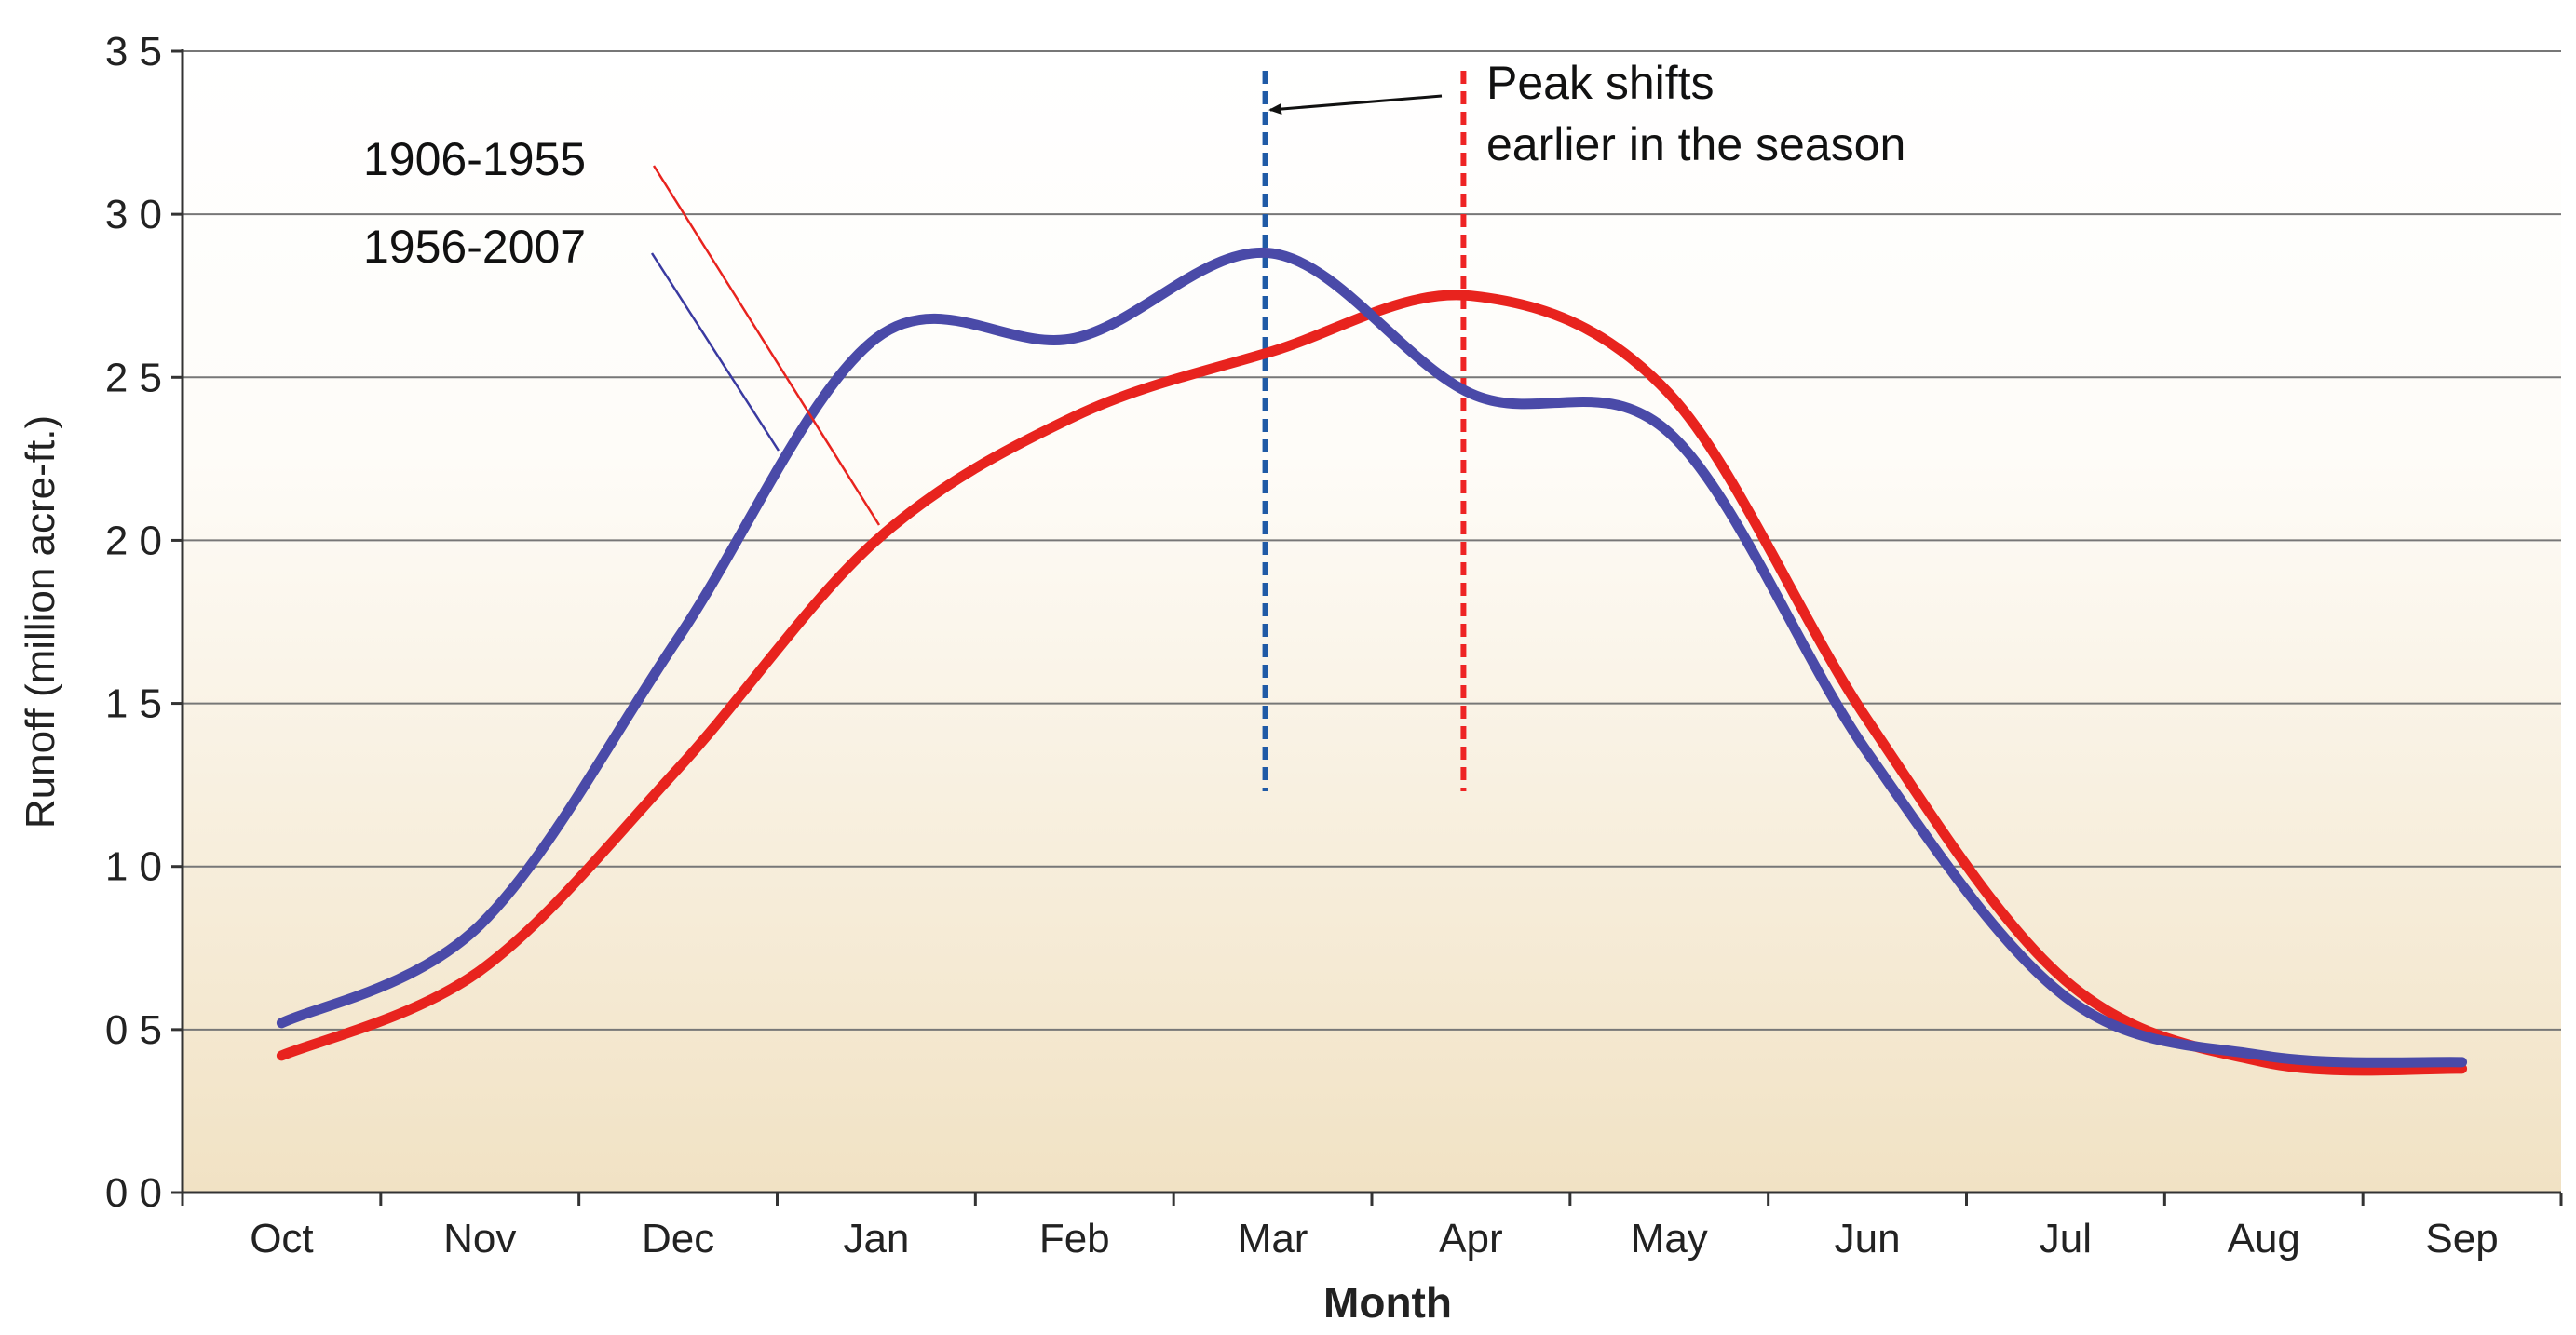 Image resolution: width=2576 pixels, height=1335 pixels. I want to click on x-tick-label-sep: Sep, so click(2461, 1238).